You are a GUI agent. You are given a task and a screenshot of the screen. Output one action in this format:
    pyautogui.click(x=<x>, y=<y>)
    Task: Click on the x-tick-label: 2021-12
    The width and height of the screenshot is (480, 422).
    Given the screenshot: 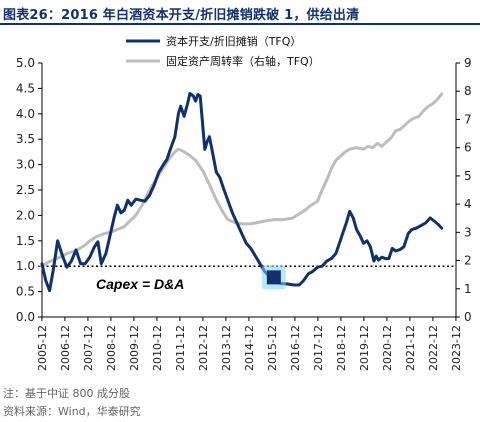 What is the action you would take?
    pyautogui.click(x=410, y=348)
    